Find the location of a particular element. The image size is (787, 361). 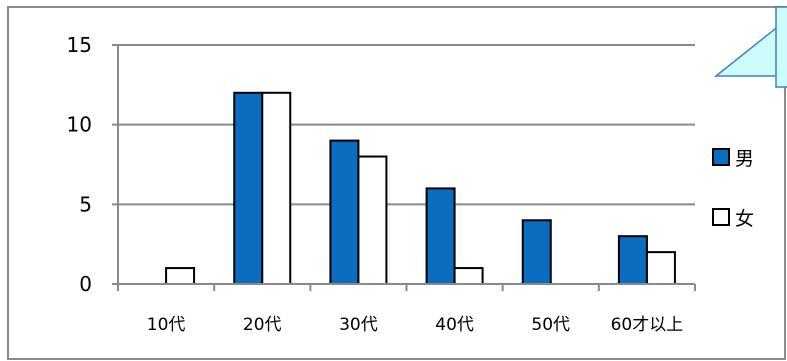

y-tick-label: 5 is located at coordinates (85, 204).